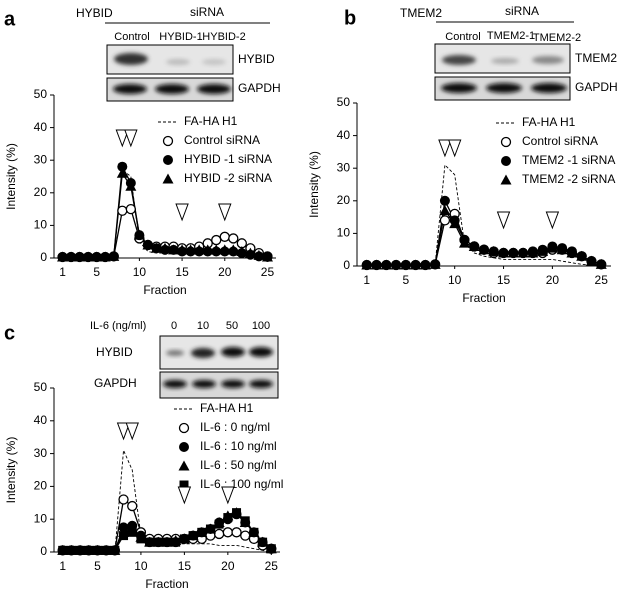 This screenshot has width=624, height=598. What do you see at coordinates (568, 160) in the screenshot?
I see `legend-label: TMEM2 -1 siRNA` at bounding box center [568, 160].